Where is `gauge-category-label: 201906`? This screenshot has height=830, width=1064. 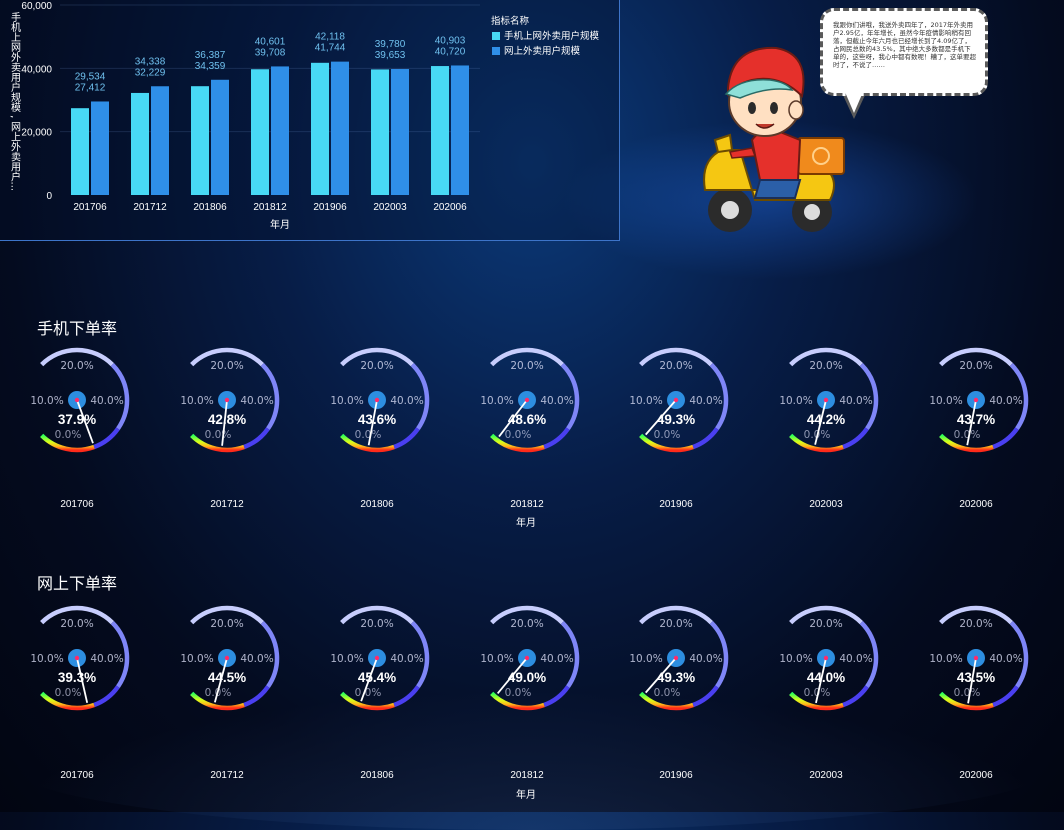
gauge-category-label: 201906 is located at coordinates (676, 775).